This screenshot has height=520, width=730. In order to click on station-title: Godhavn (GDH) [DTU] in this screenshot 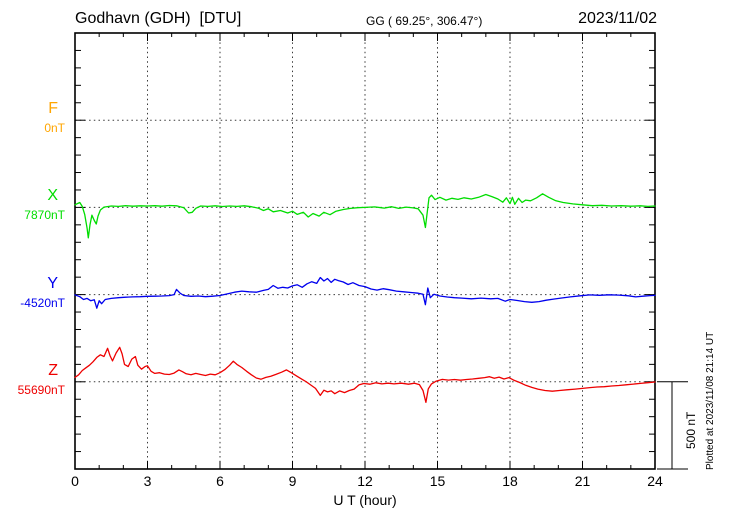, I will do `click(158, 18)`.